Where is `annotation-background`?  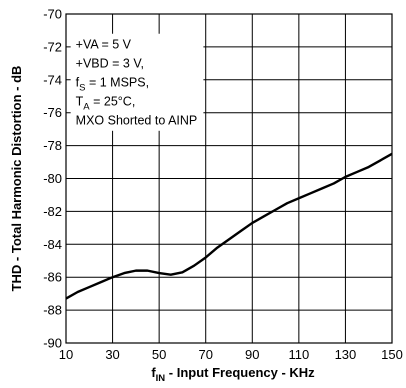
annotation-background is located at coordinates (137, 82).